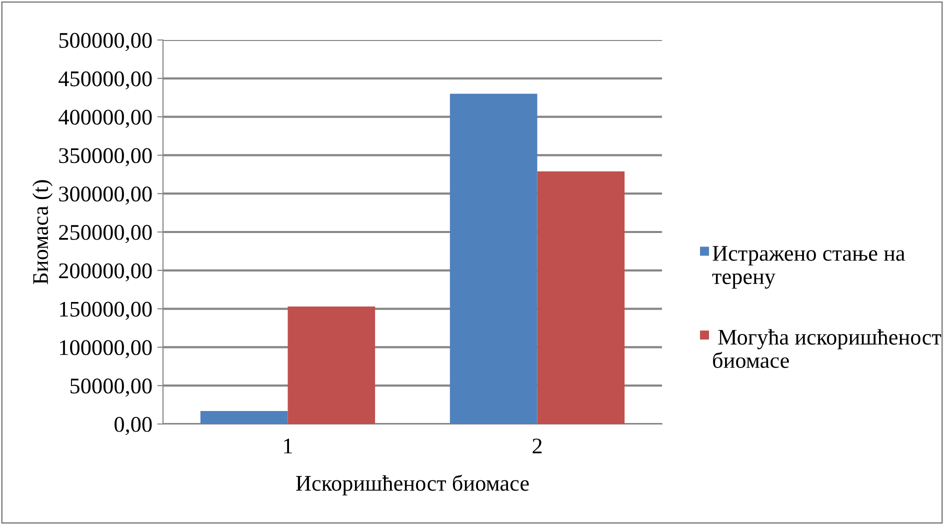  What do you see at coordinates (105, 80) in the screenshot?
I see `y-tick-label: 450000,00` at bounding box center [105, 80].